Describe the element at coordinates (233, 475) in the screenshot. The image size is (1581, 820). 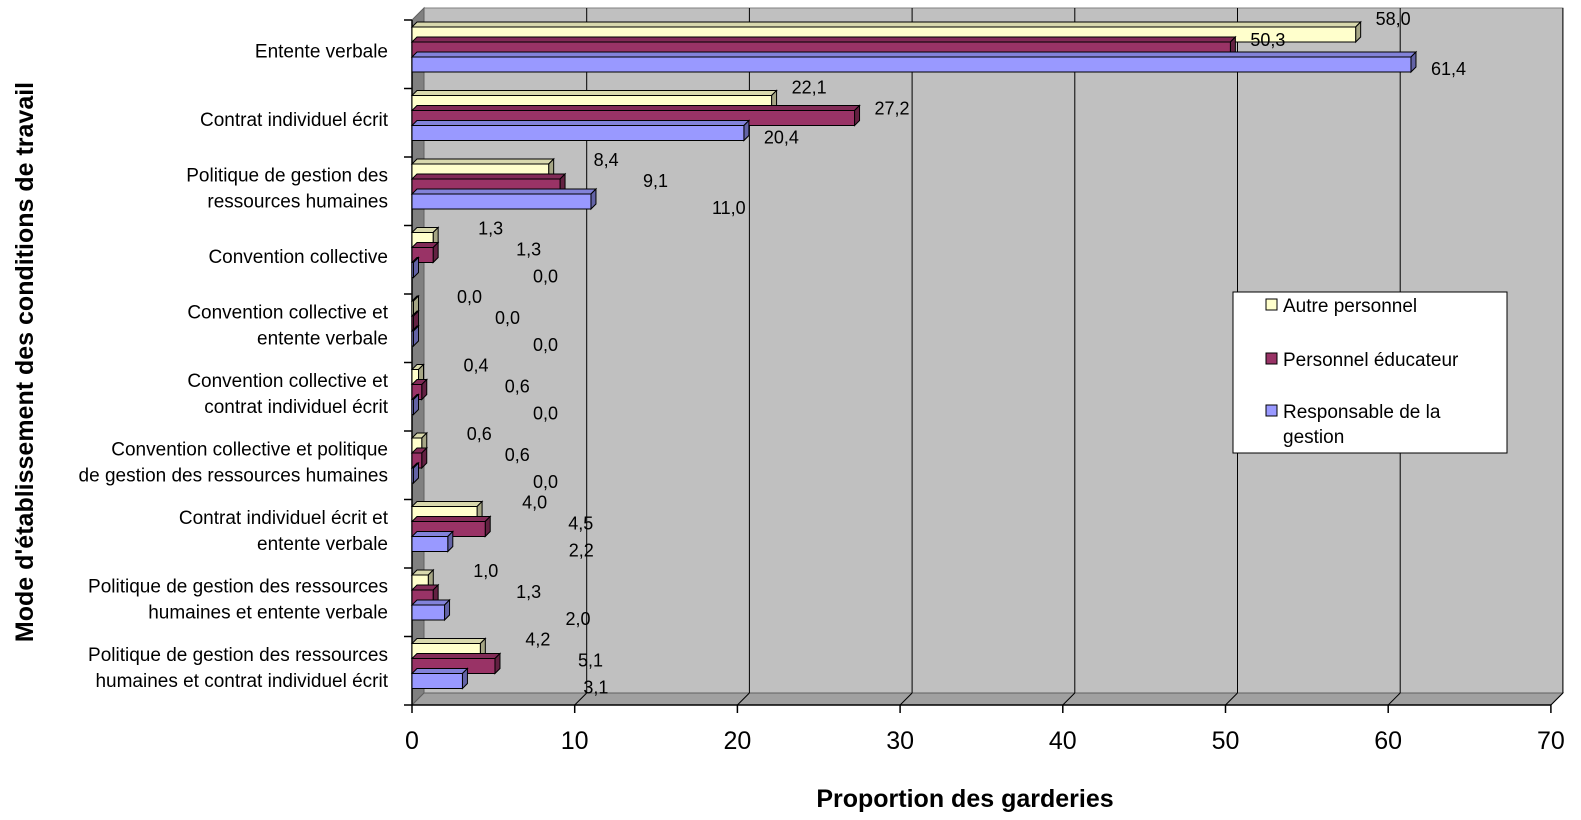
I see `category-label: de gestion des ressources humaines` at that location.